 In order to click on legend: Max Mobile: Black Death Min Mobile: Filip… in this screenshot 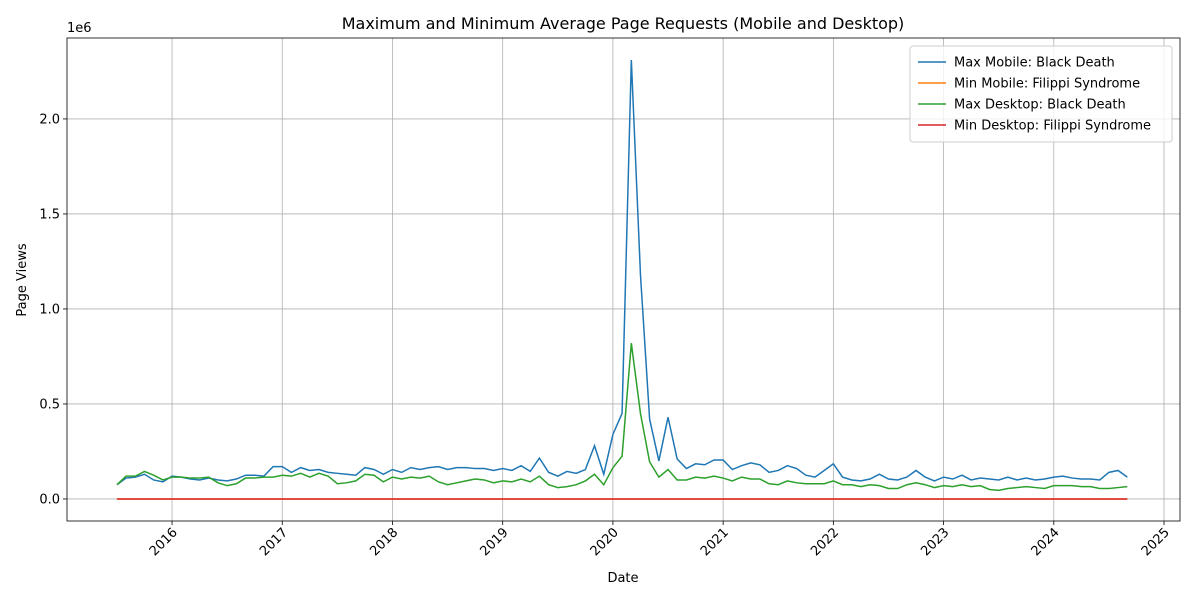, I will do `click(1041, 94)`.